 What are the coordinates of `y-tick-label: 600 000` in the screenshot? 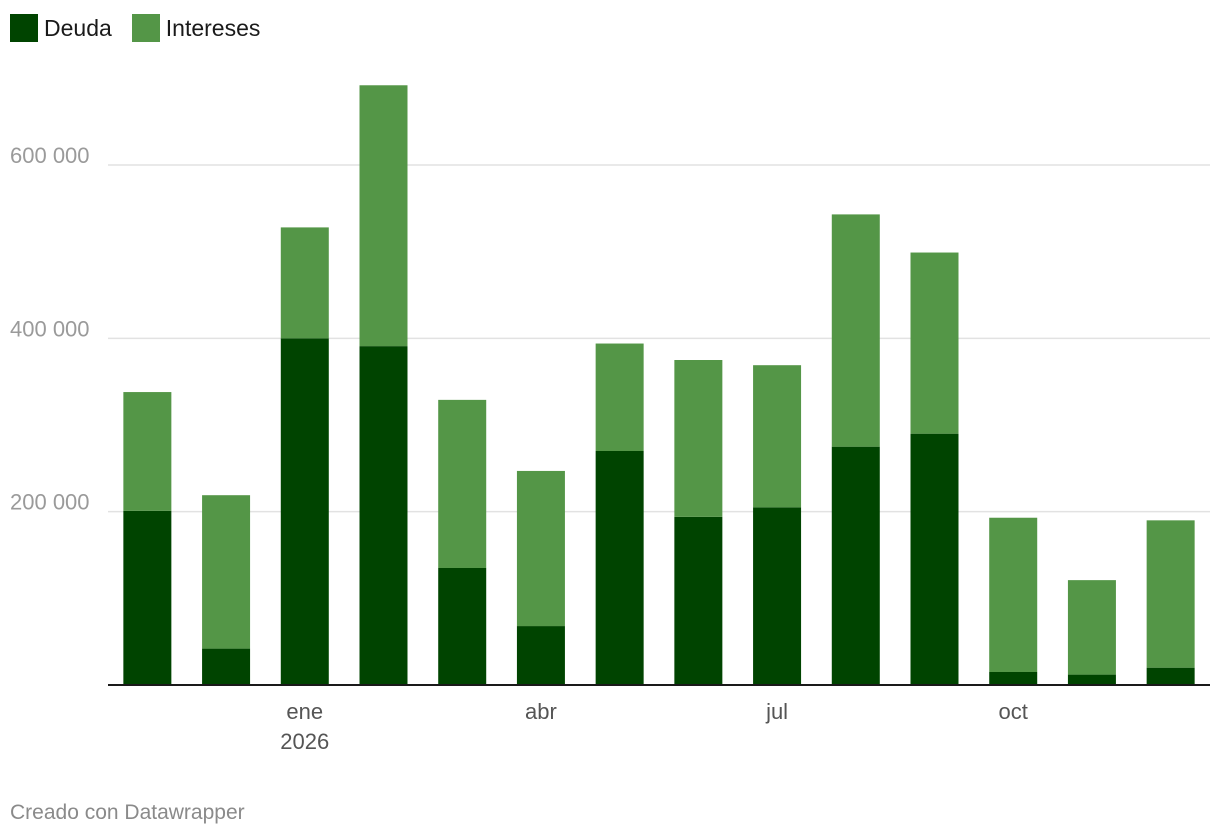 It's located at (50, 155).